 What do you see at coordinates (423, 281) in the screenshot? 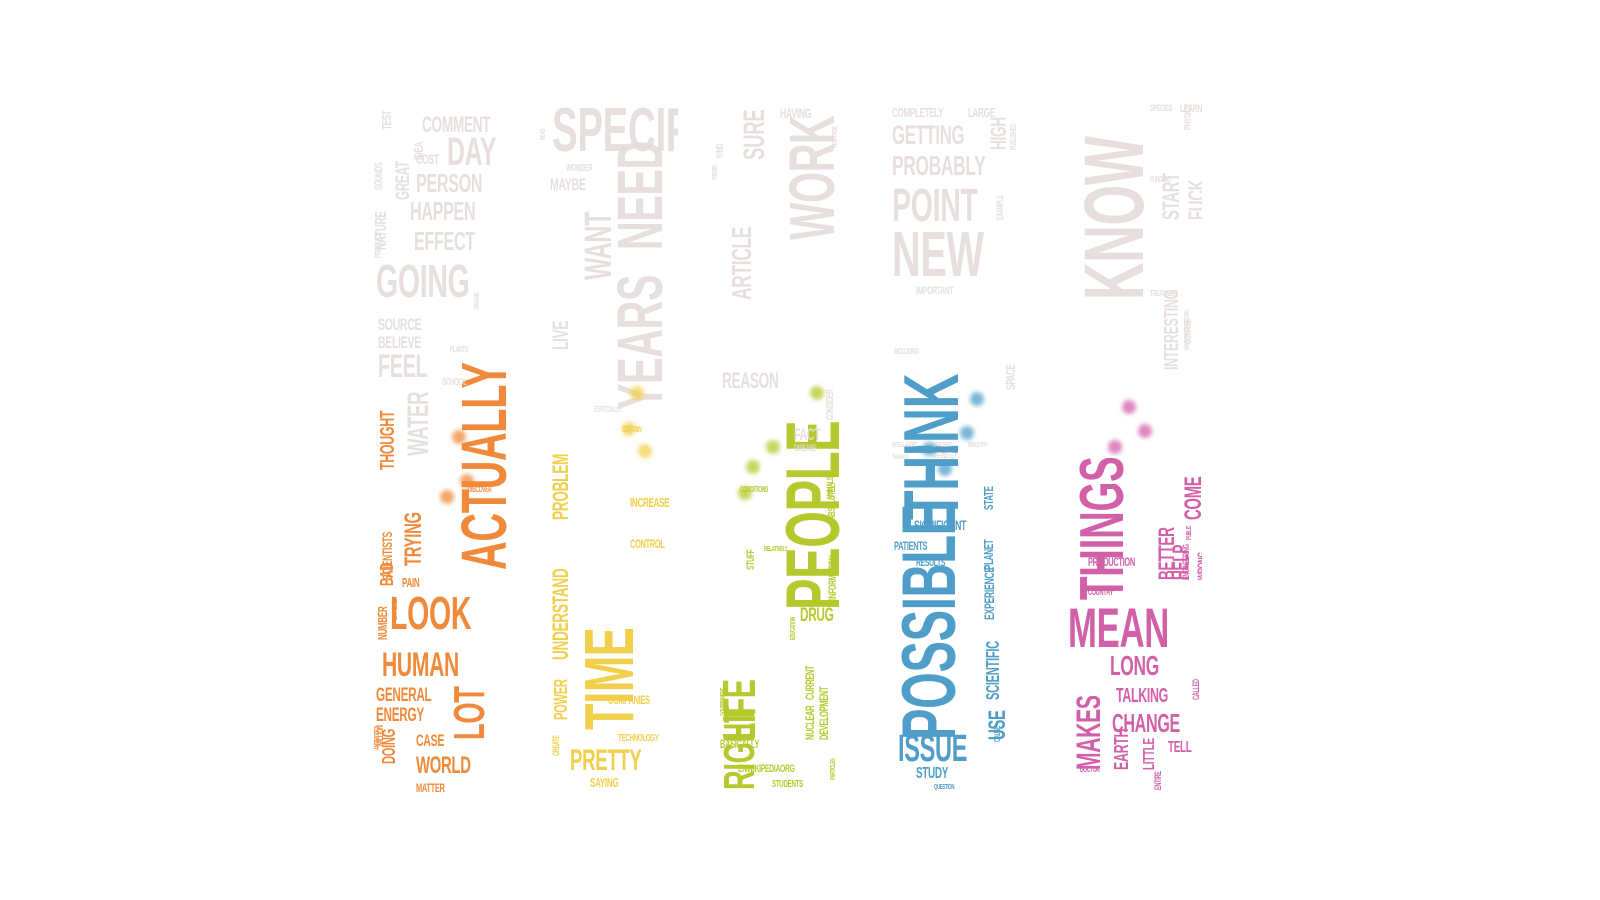
I see `word-going: GOING` at bounding box center [423, 281].